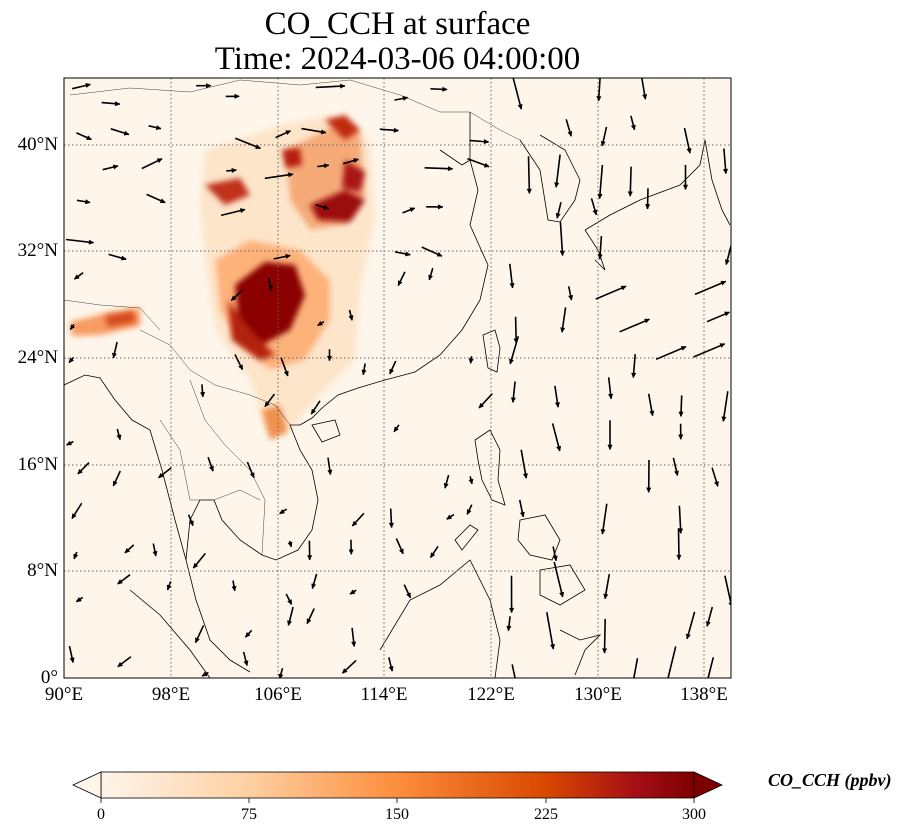  Describe the element at coordinates (326, 431) in the screenshot. I see `coast-hainan` at that location.